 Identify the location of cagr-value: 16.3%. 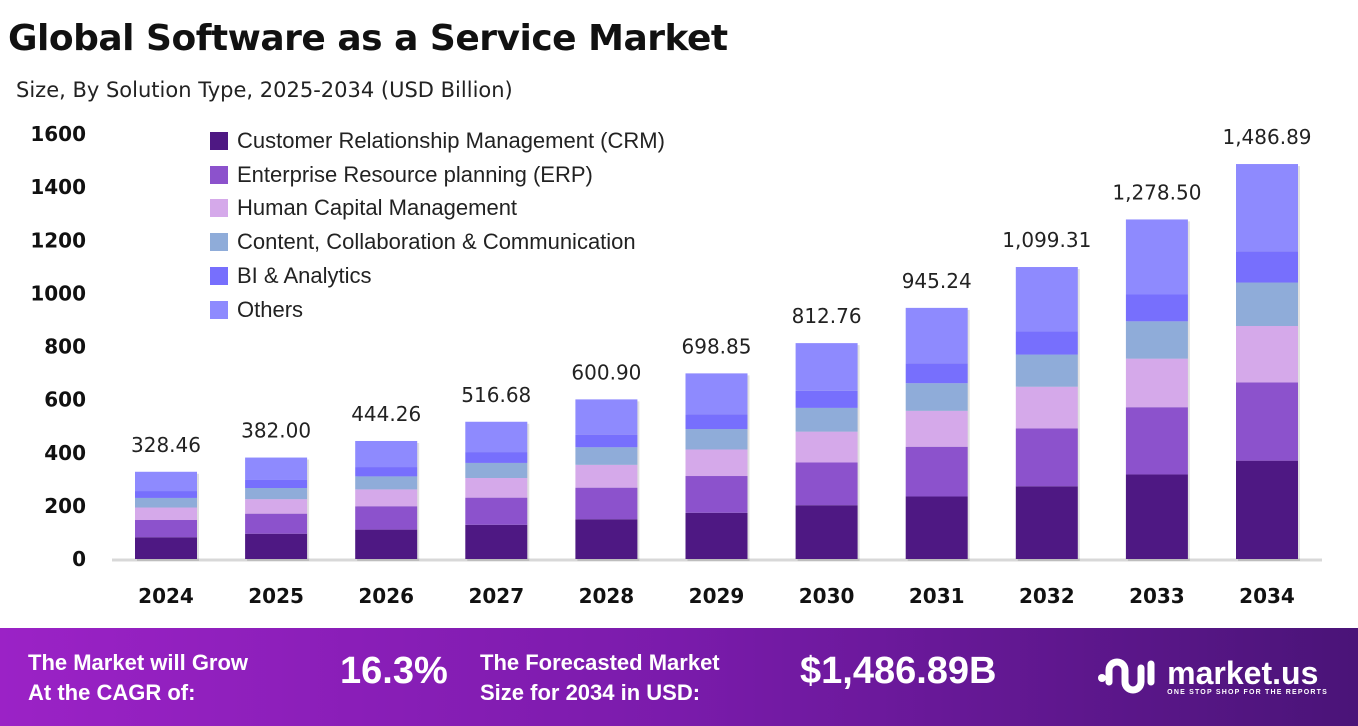
(394, 671).